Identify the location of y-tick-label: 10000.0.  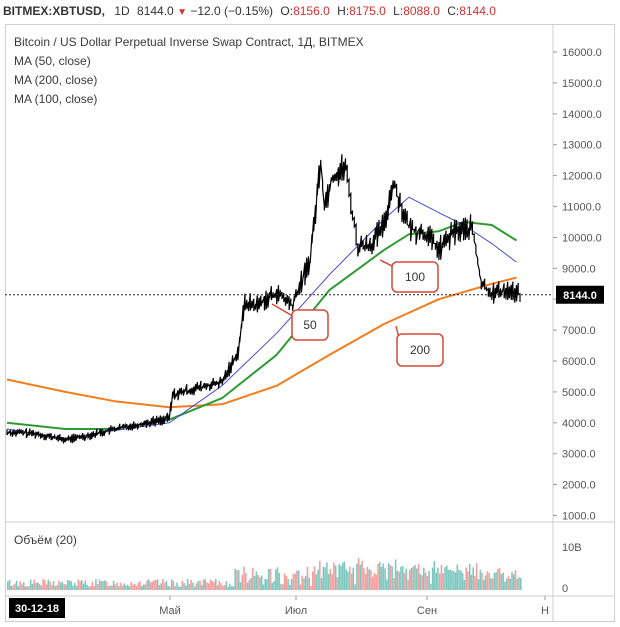
(582, 238).